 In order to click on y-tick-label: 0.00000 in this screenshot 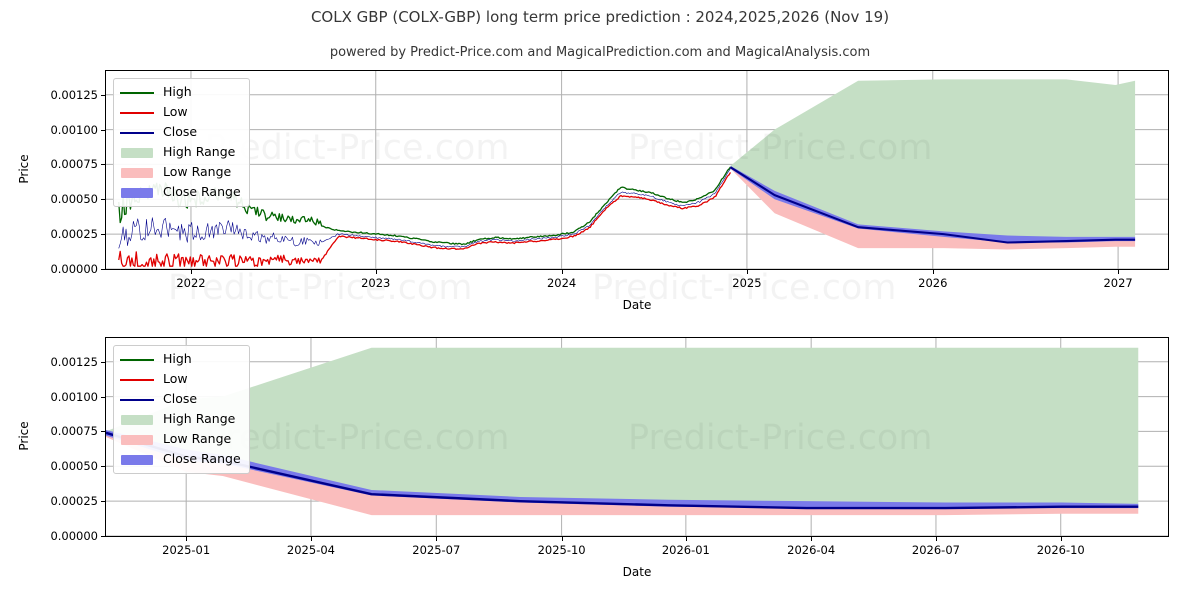, I will do `click(74, 269)`.